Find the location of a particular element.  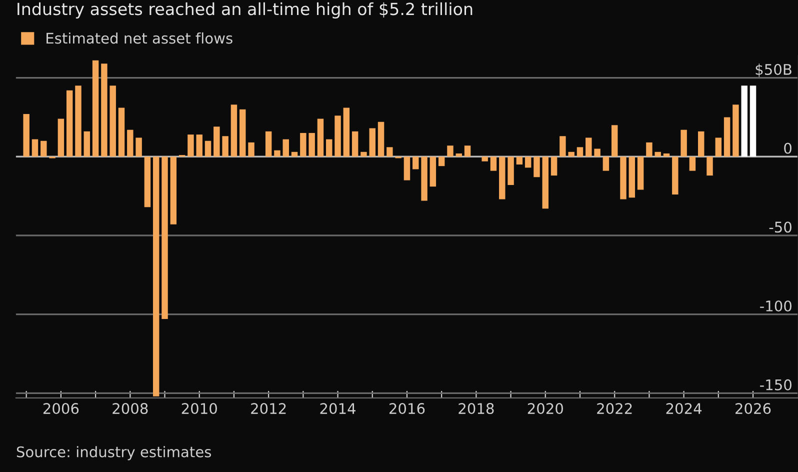

y-tick-label: -100 is located at coordinates (776, 306).